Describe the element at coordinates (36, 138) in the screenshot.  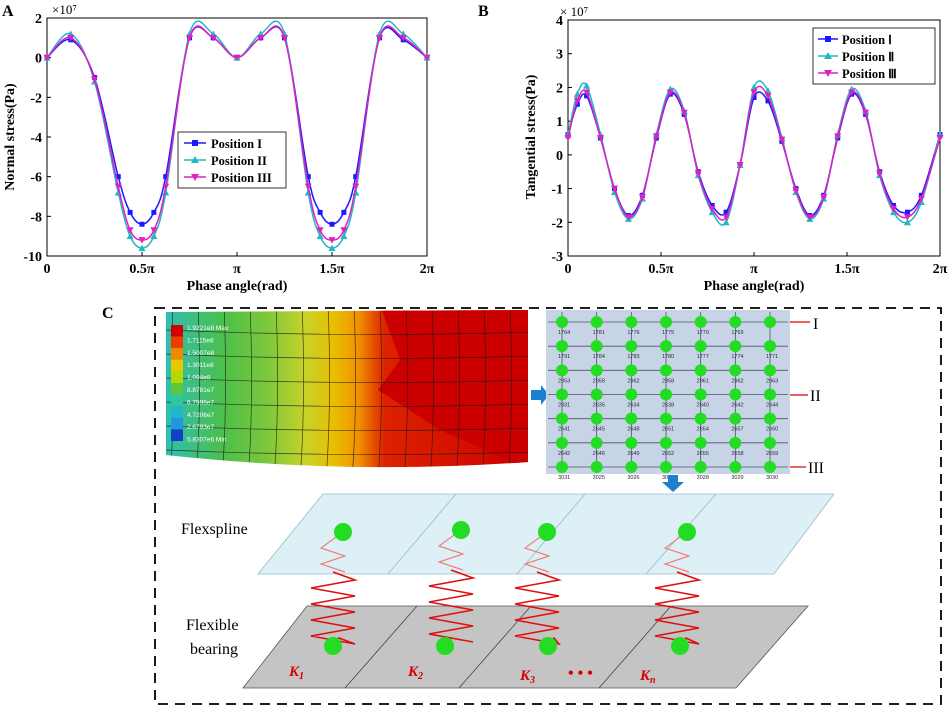
I see `chart-a-ytick-label: -4` at that location.